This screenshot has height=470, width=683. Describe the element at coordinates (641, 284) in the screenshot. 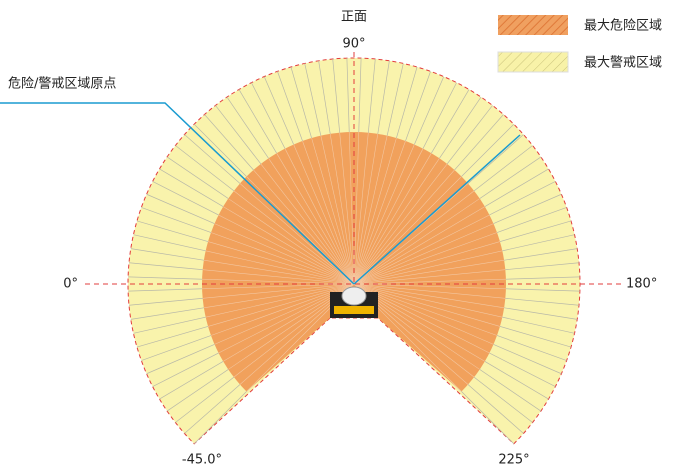

I see `angle-label: 180°` at that location.